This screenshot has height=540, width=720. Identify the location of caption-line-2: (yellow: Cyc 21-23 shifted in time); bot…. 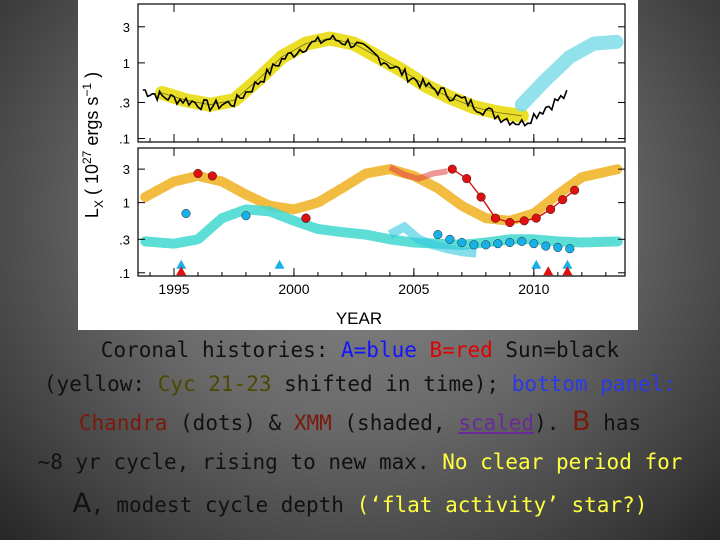
(360, 384).